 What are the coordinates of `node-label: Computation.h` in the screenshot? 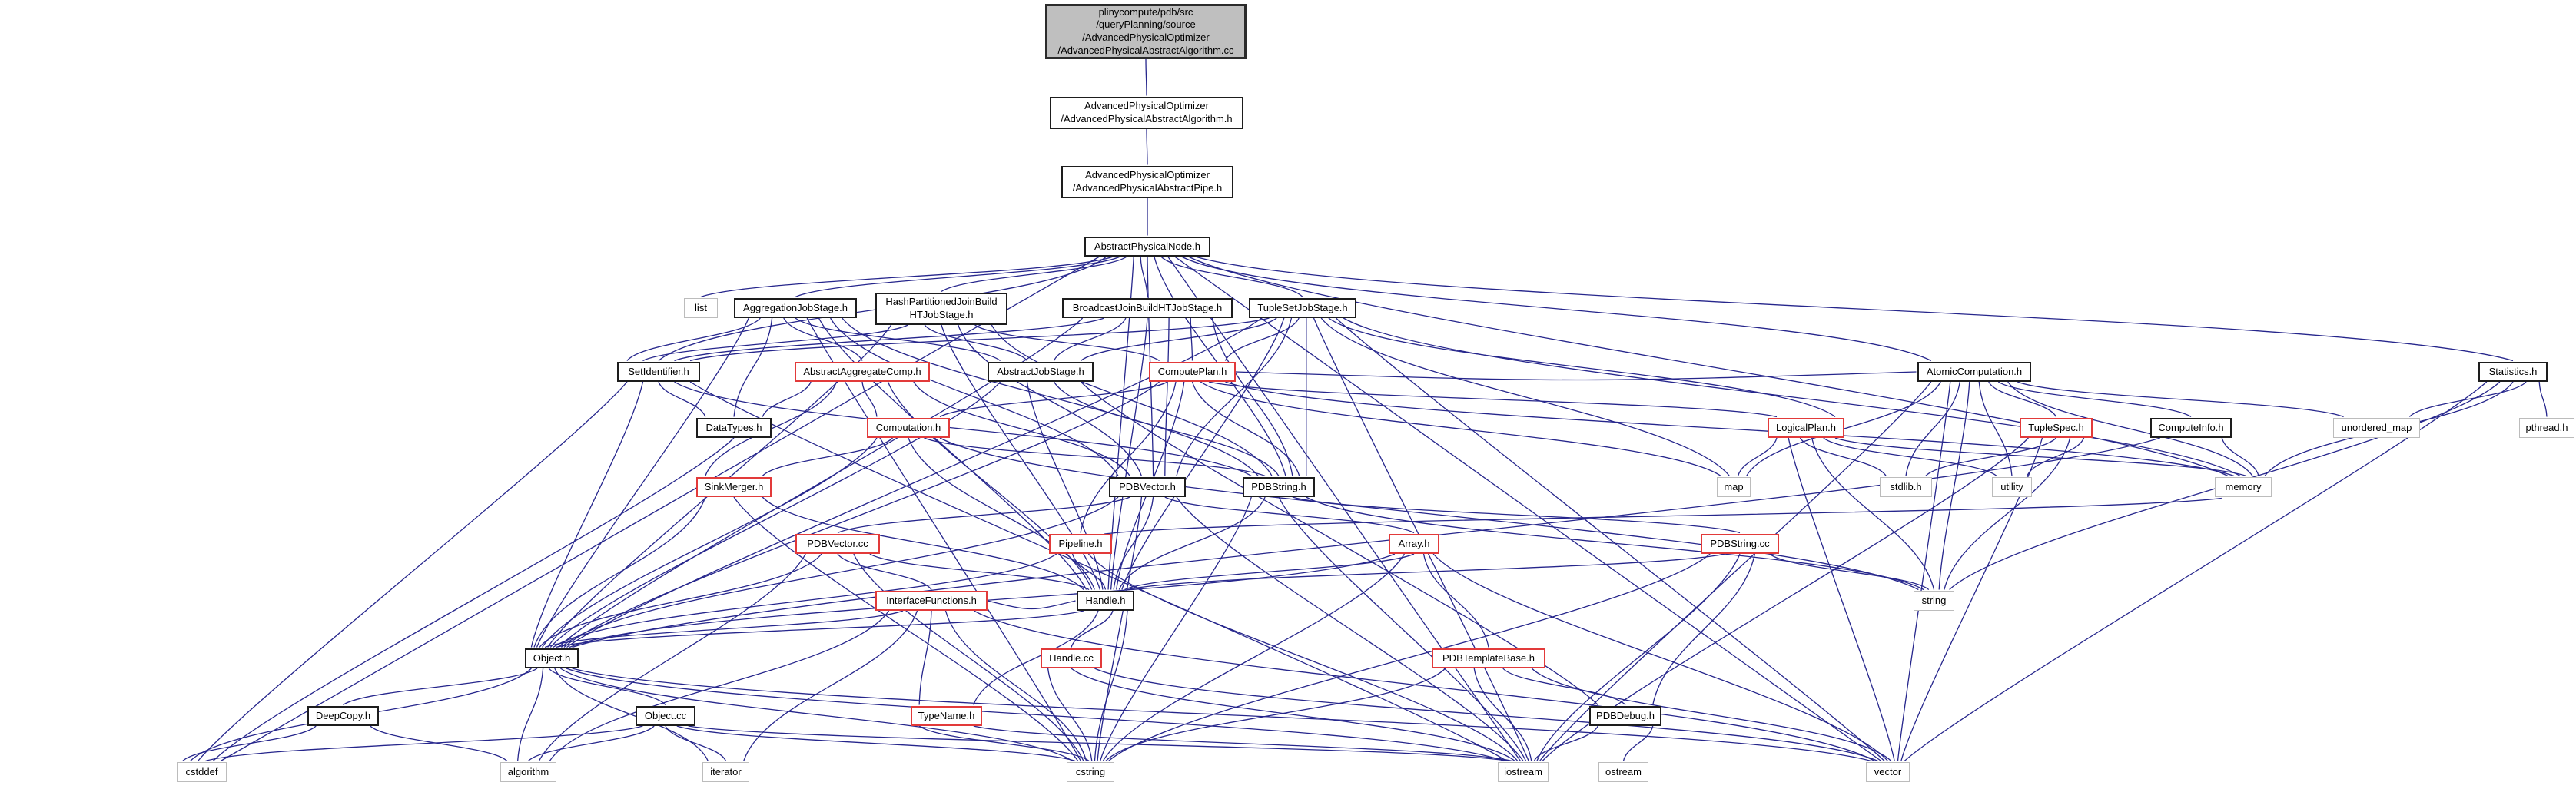 It's located at (908, 427).